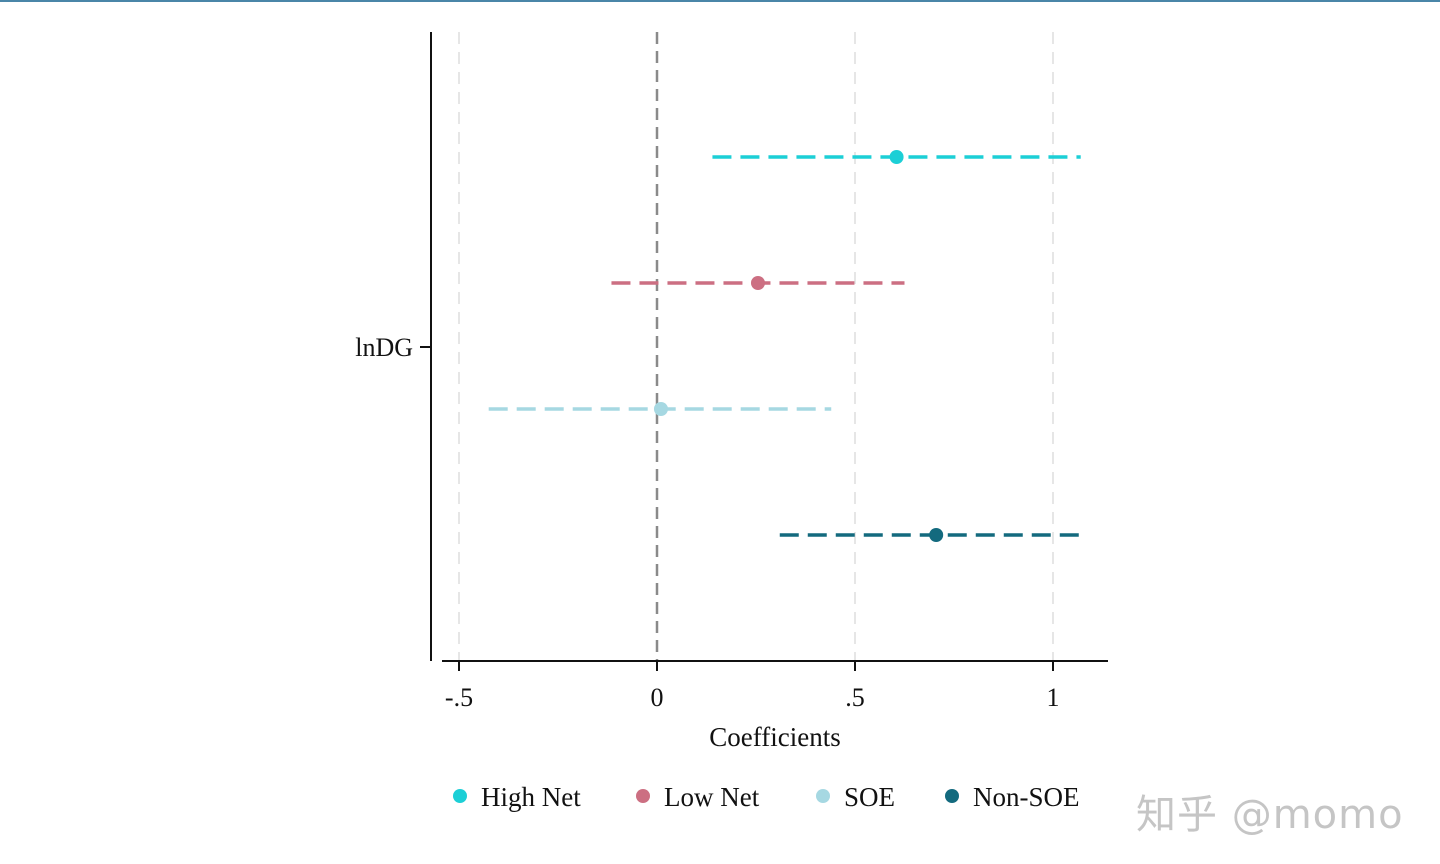  I want to click on point-estimate-non-soe, so click(936, 535).